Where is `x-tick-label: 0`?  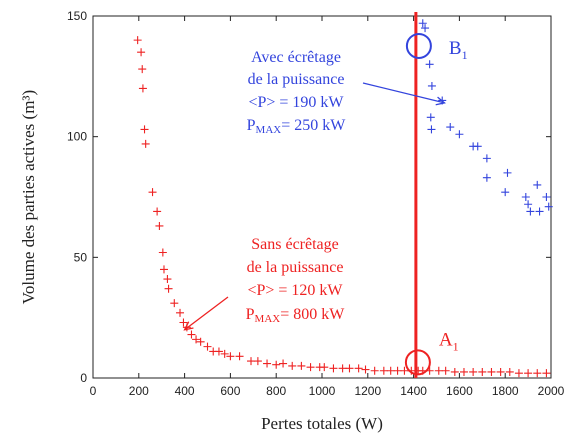
x-tick-label: 0 is located at coordinates (93, 391).